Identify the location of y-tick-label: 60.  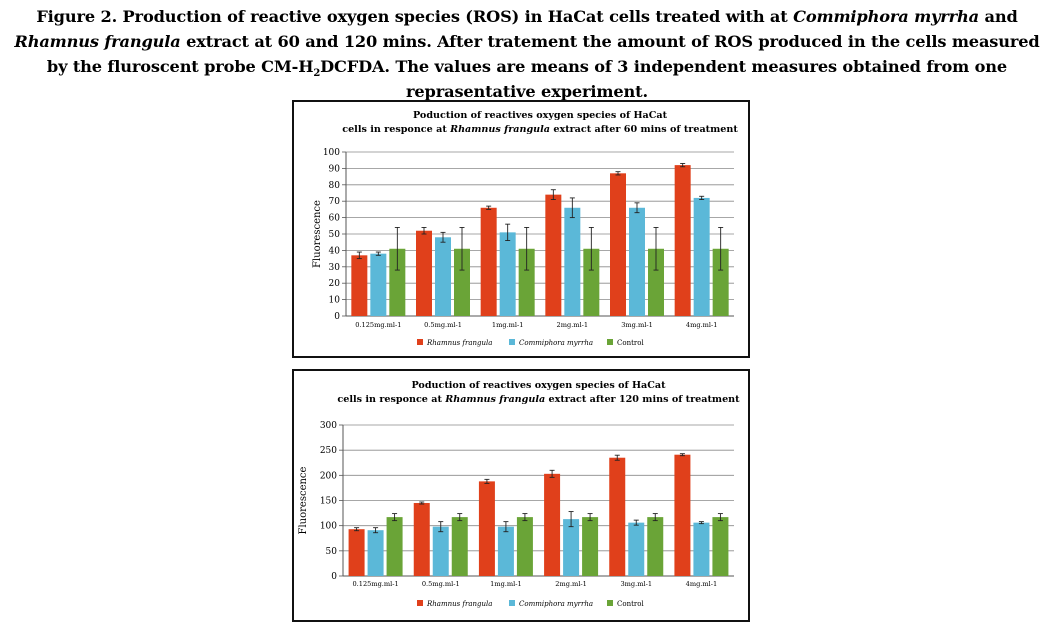
(335, 219).